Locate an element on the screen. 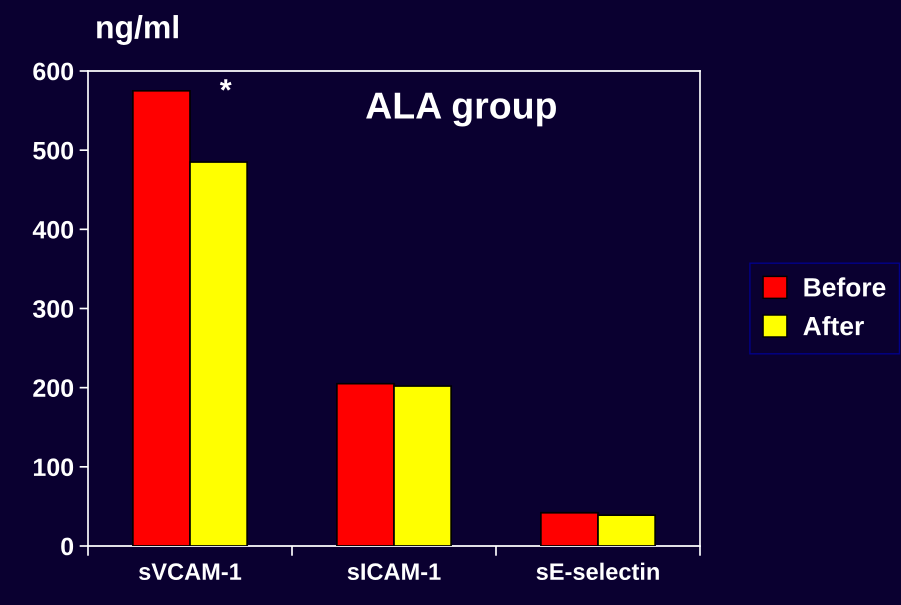 Image resolution: width=901 pixels, height=605 pixels. y-tick-label: 0 is located at coordinates (67, 547).